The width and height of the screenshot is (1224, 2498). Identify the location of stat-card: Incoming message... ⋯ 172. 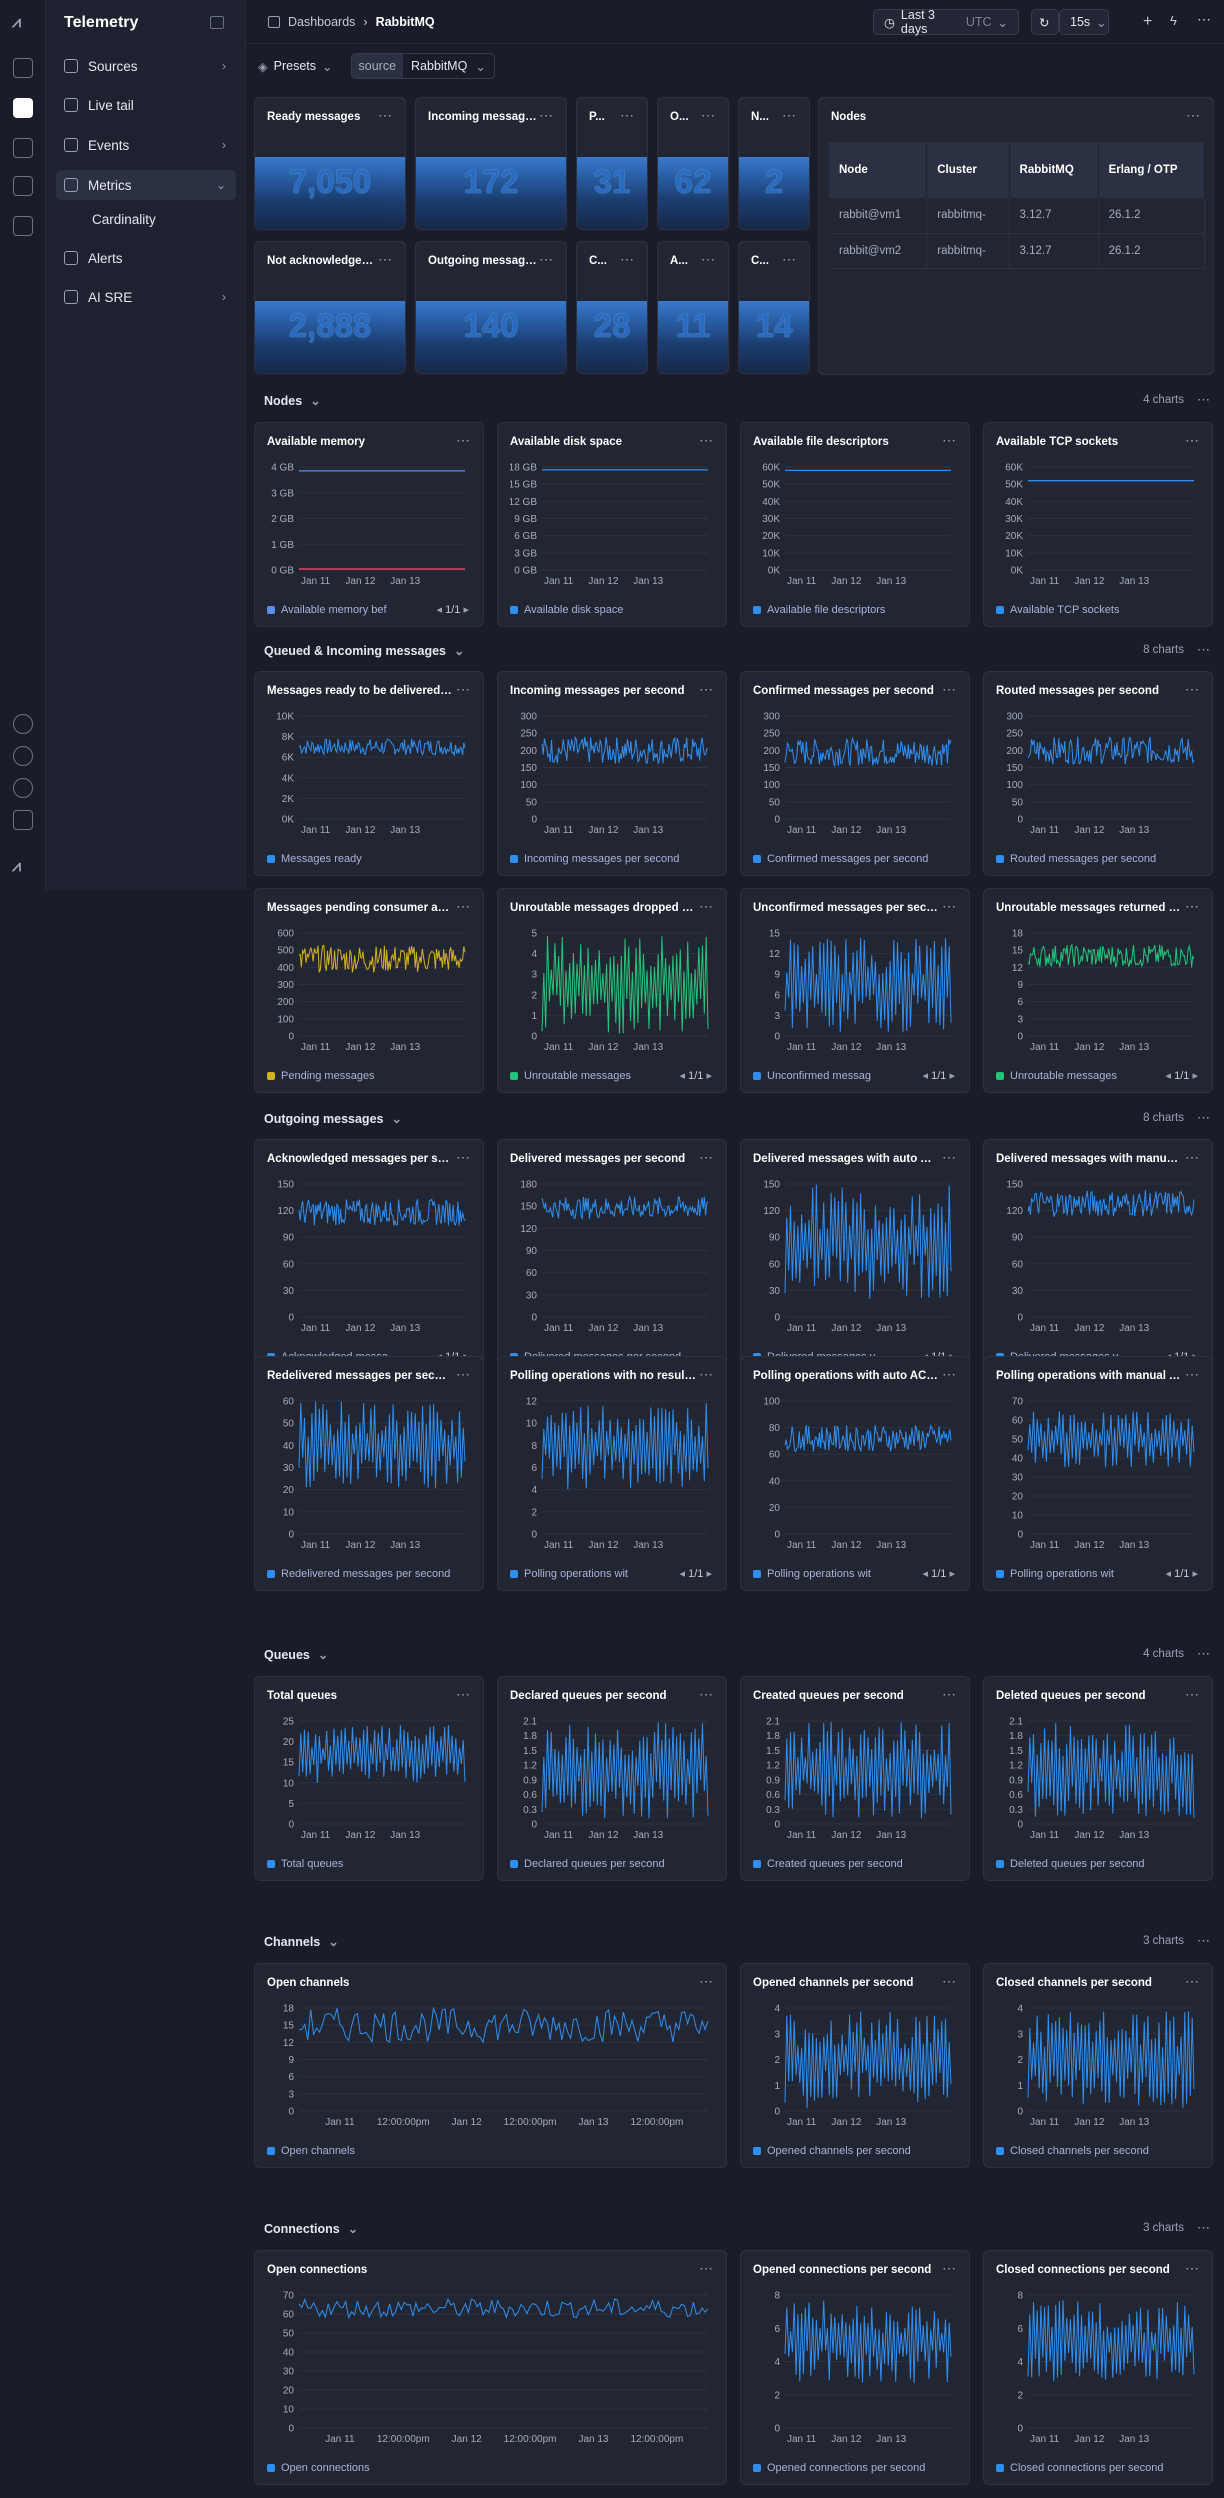
(491, 163).